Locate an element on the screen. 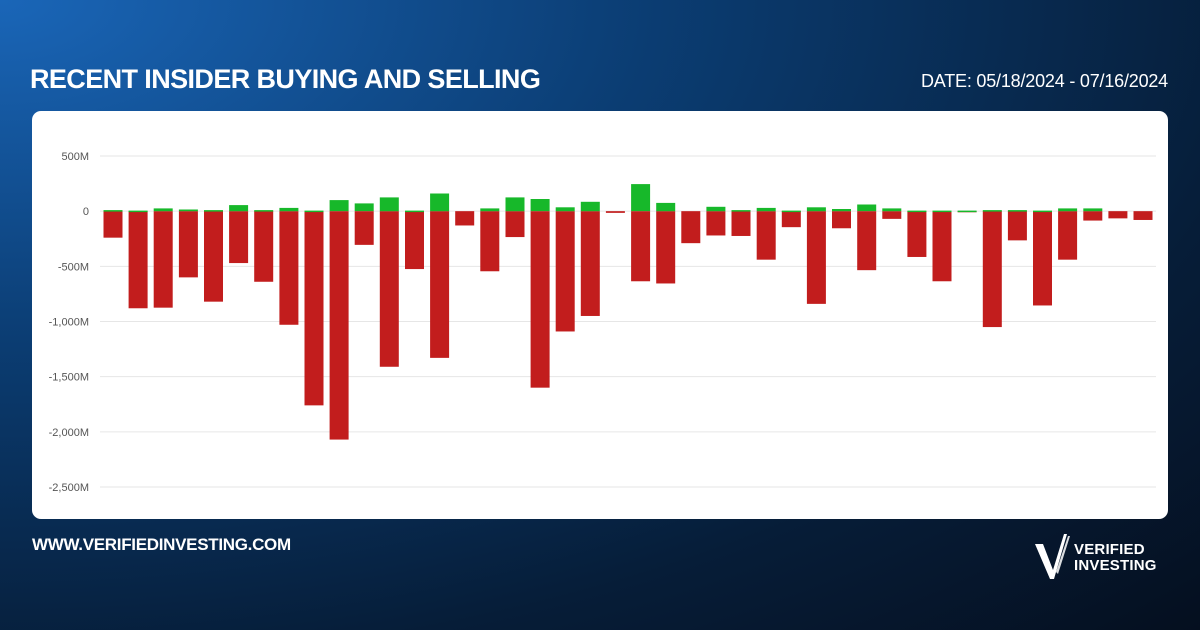 The width and height of the screenshot is (1200, 630). y-tick-label: -2,000M is located at coordinates (69, 433).